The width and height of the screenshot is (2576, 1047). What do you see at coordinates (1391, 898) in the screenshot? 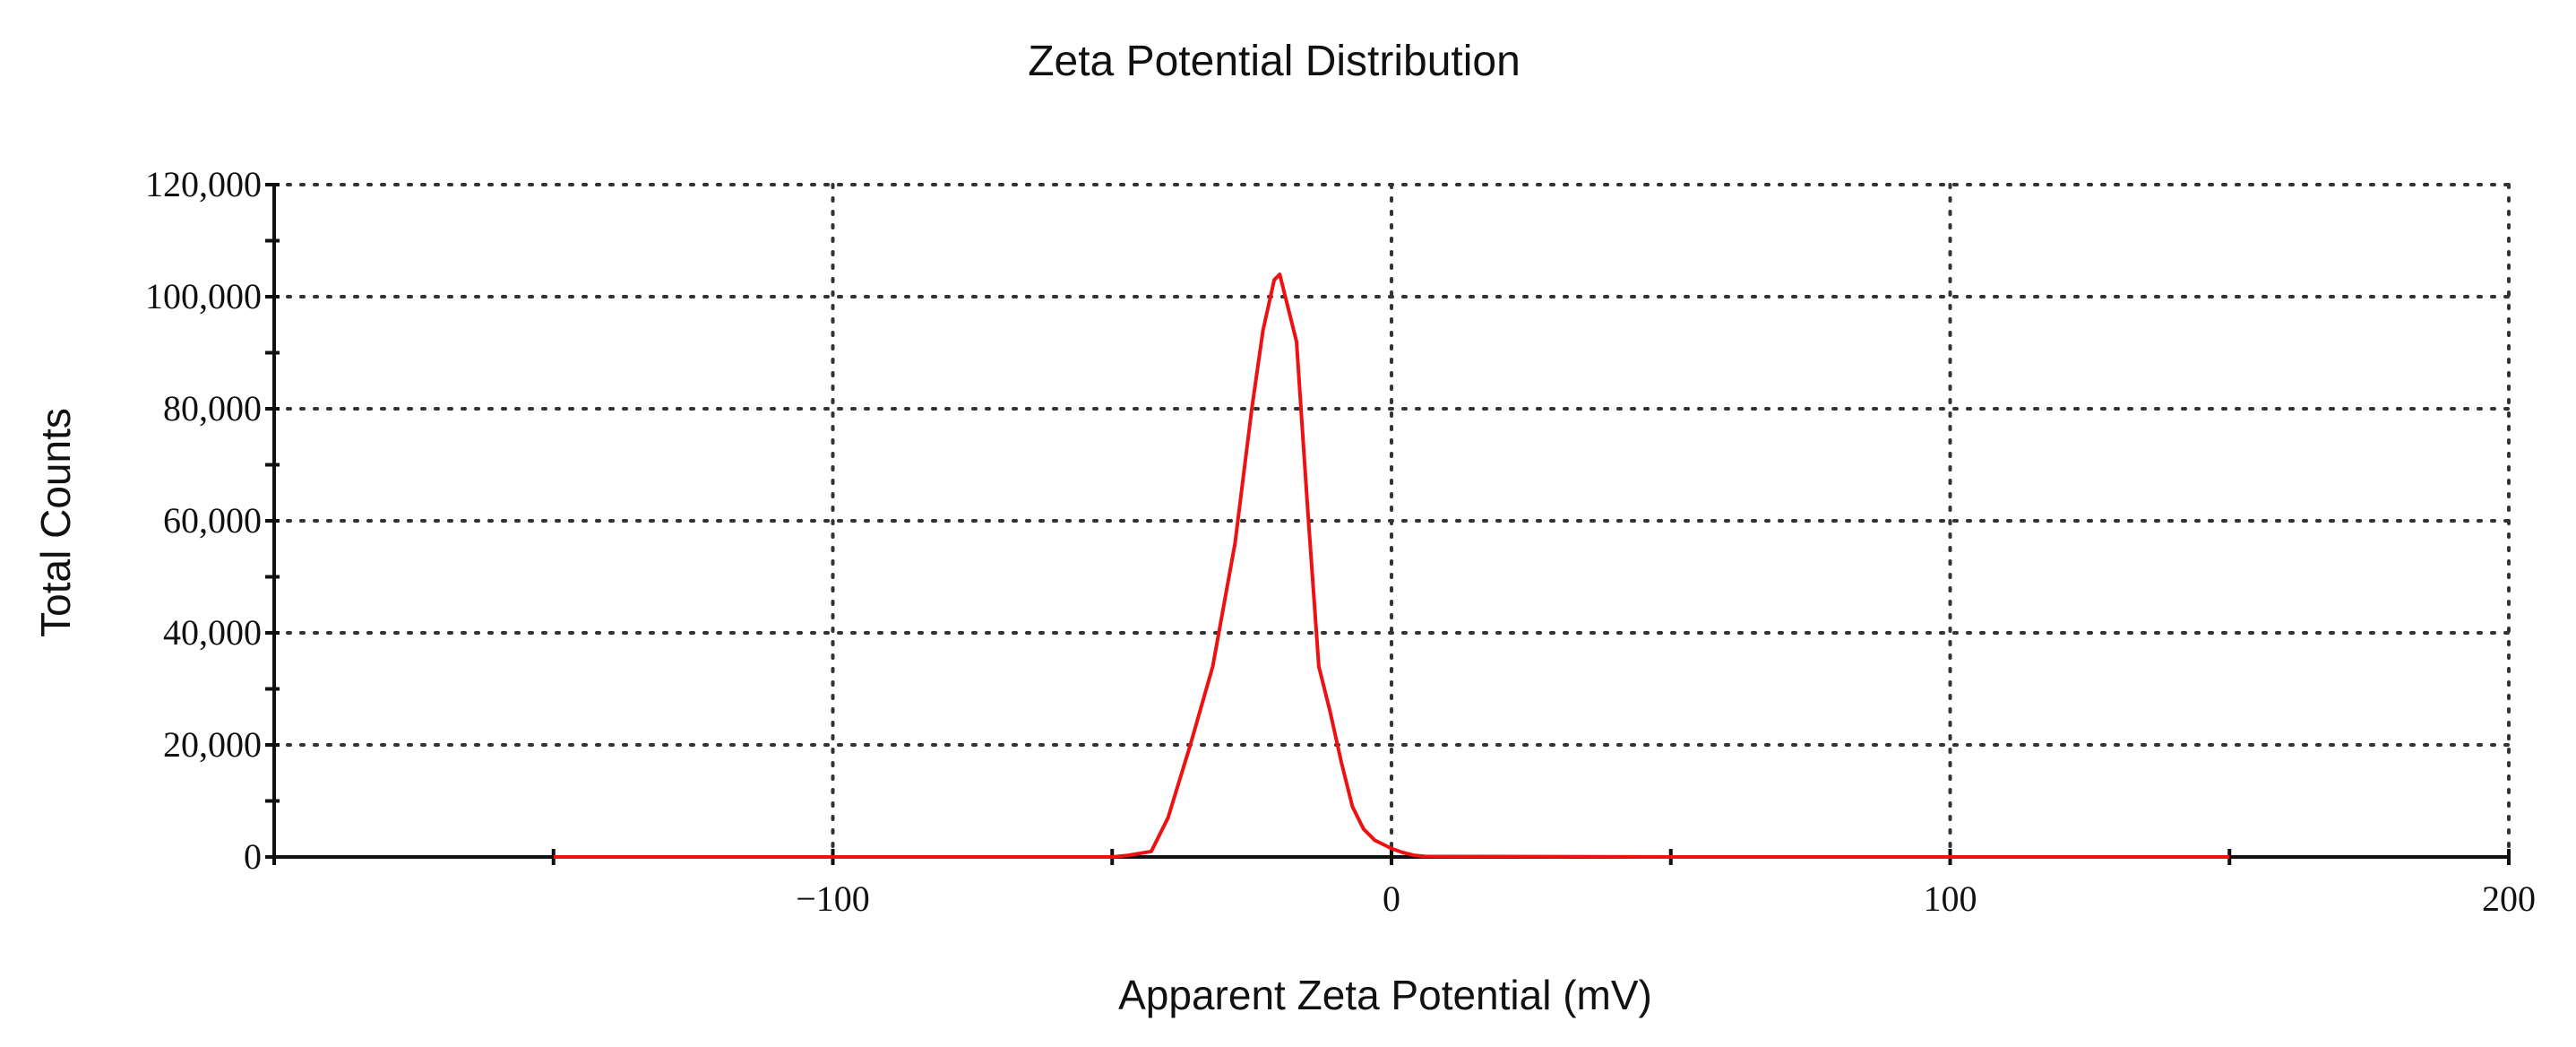
I see `x-tick-label: 0` at bounding box center [1391, 898].